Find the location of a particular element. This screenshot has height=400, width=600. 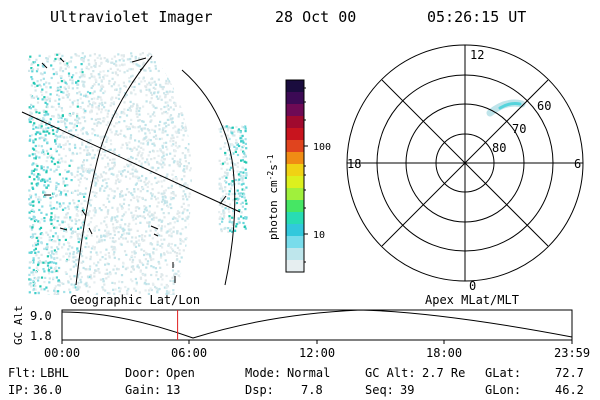

mlt-label-18: 18 is located at coordinates (354, 164).